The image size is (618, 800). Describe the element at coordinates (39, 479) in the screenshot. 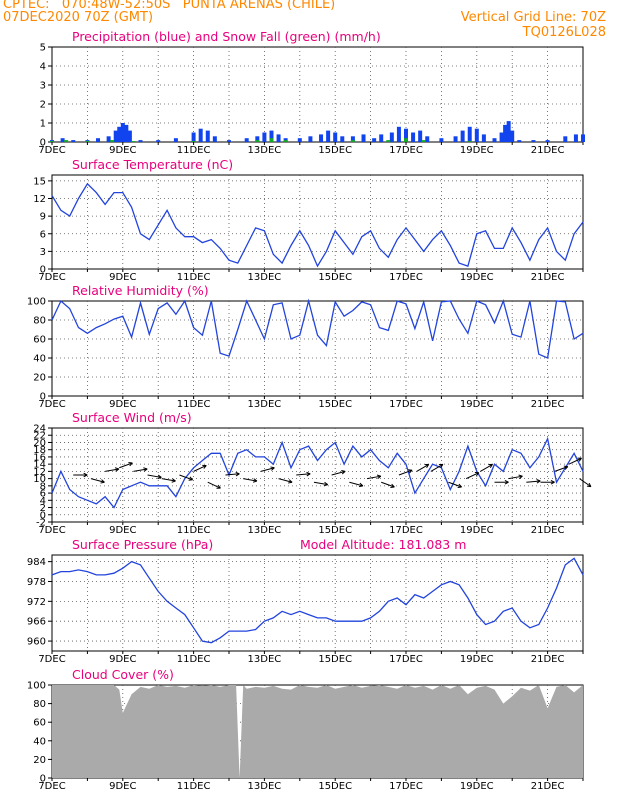

I see `wind-ytick-label: 10` at that location.